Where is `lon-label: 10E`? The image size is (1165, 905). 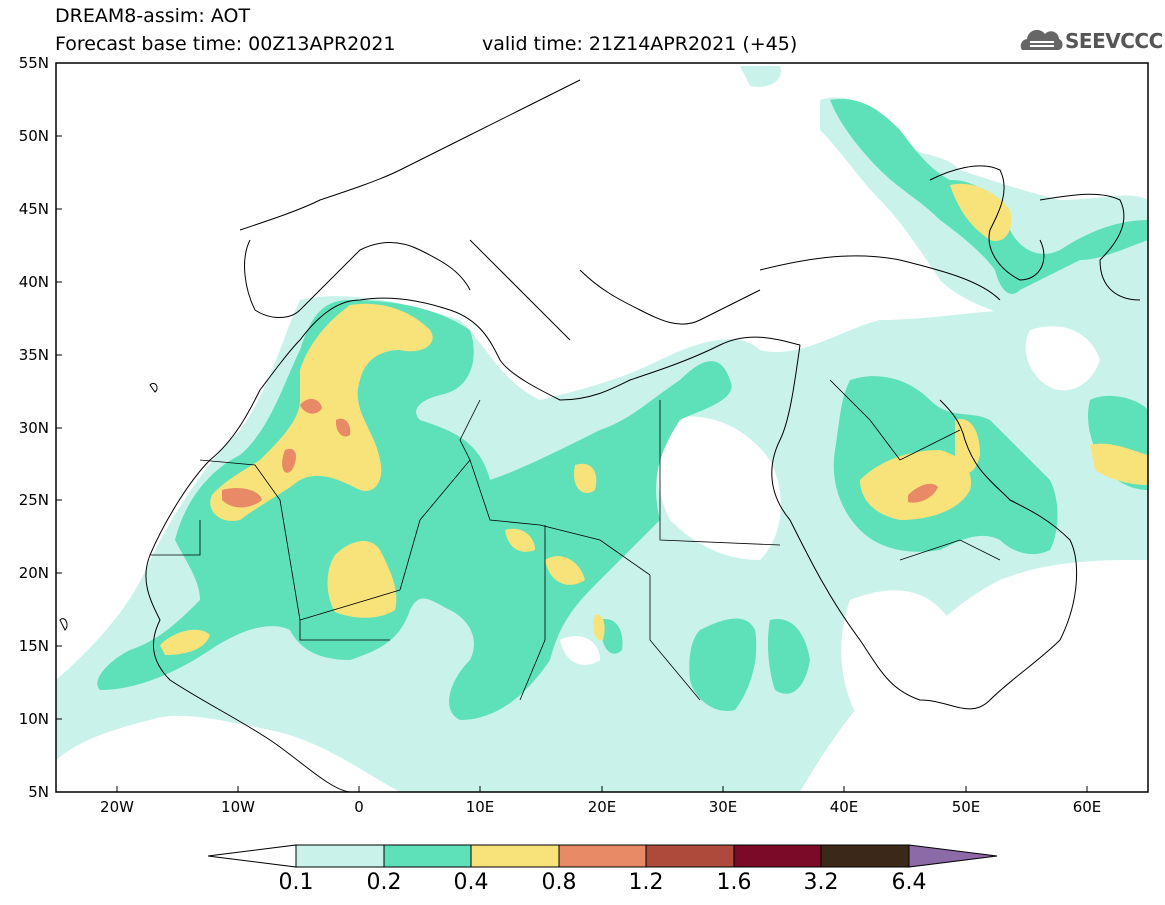 lon-label: 10E is located at coordinates (480, 807).